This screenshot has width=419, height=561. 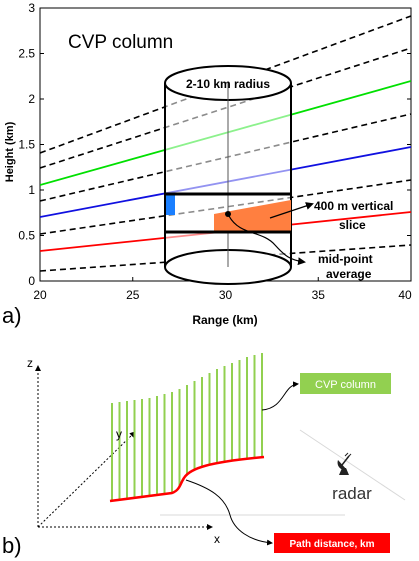 I want to click on chart-title: CVP column, so click(x=120, y=42).